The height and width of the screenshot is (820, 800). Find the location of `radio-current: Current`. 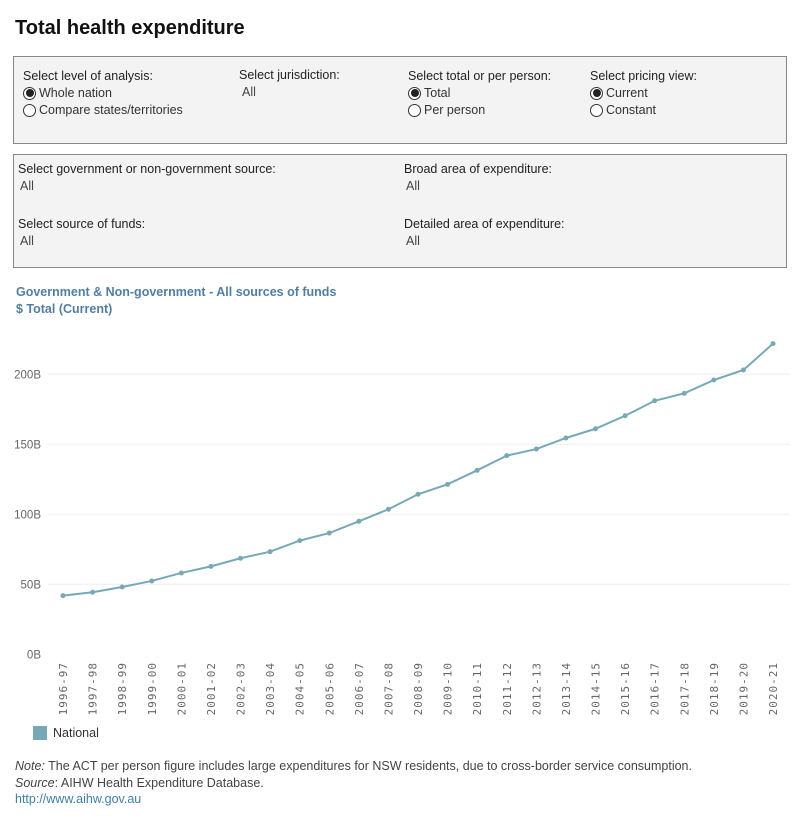

radio-current: Current is located at coordinates (619, 93).